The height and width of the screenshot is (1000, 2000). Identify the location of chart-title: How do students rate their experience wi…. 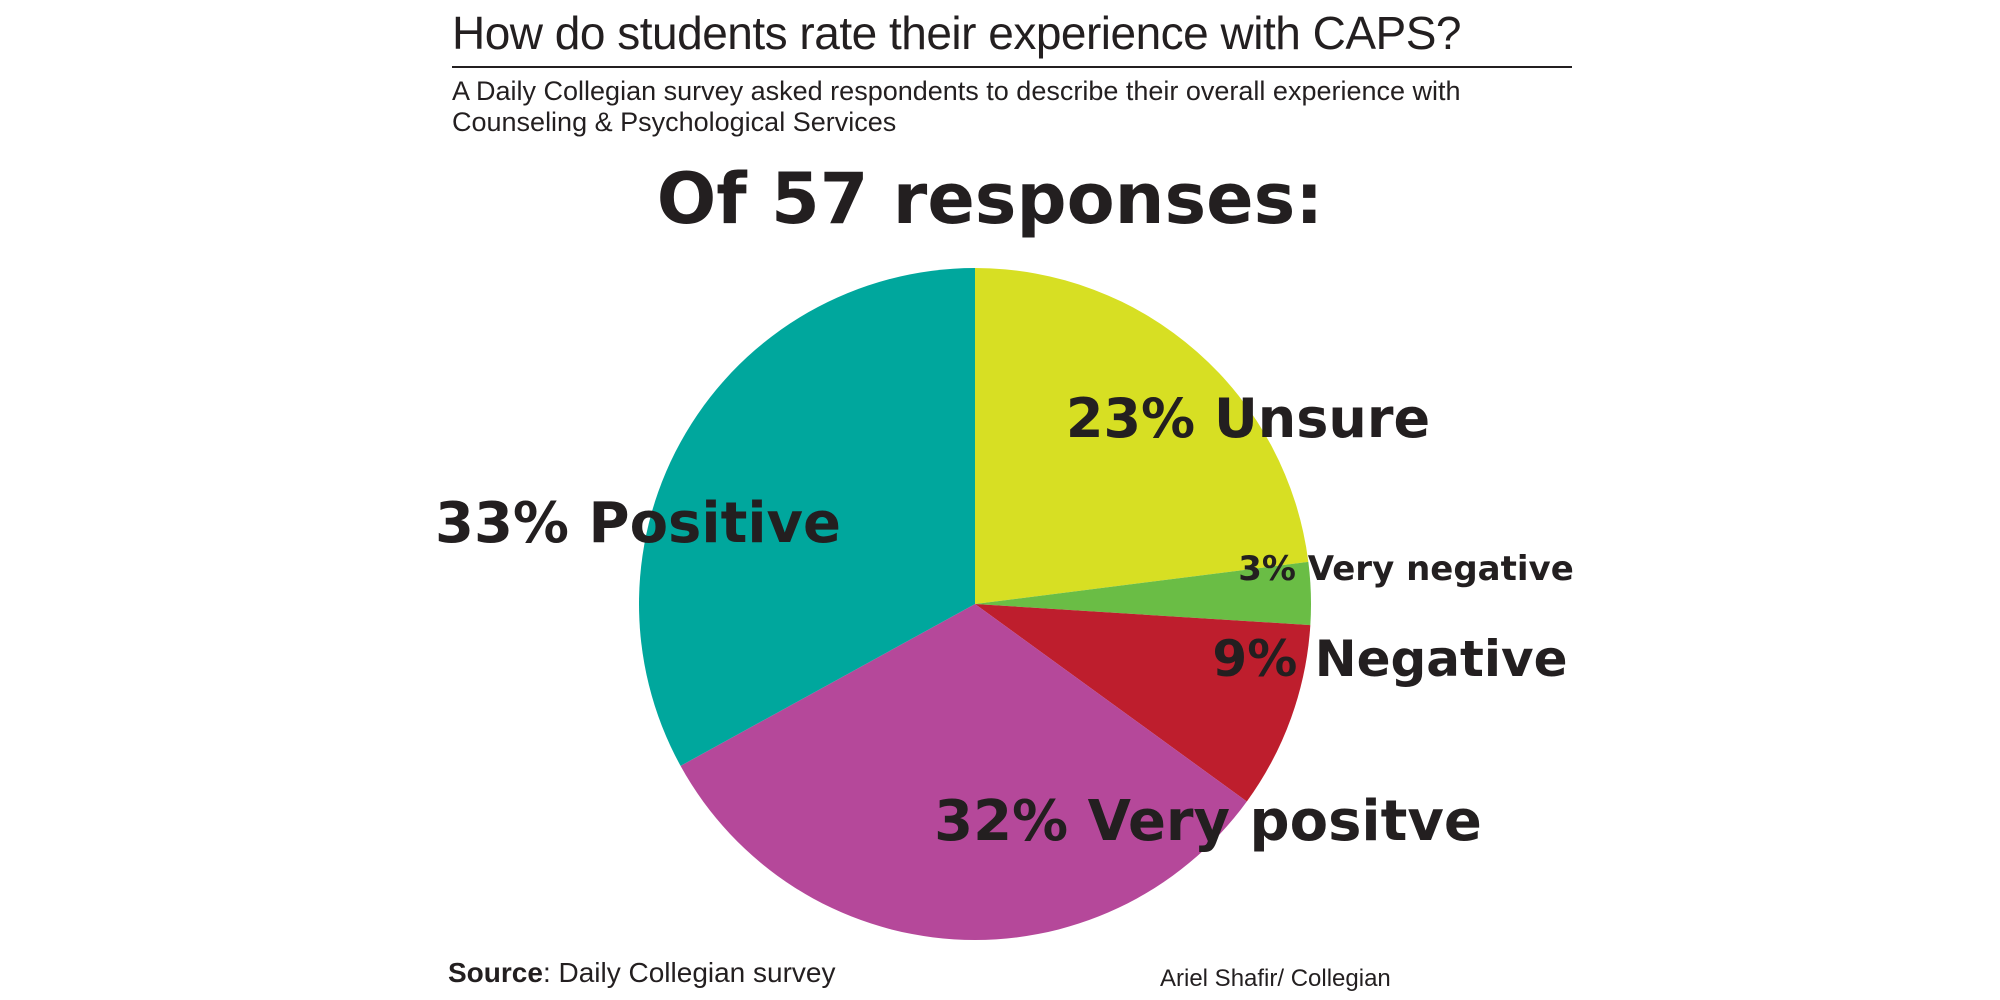
(956, 33).